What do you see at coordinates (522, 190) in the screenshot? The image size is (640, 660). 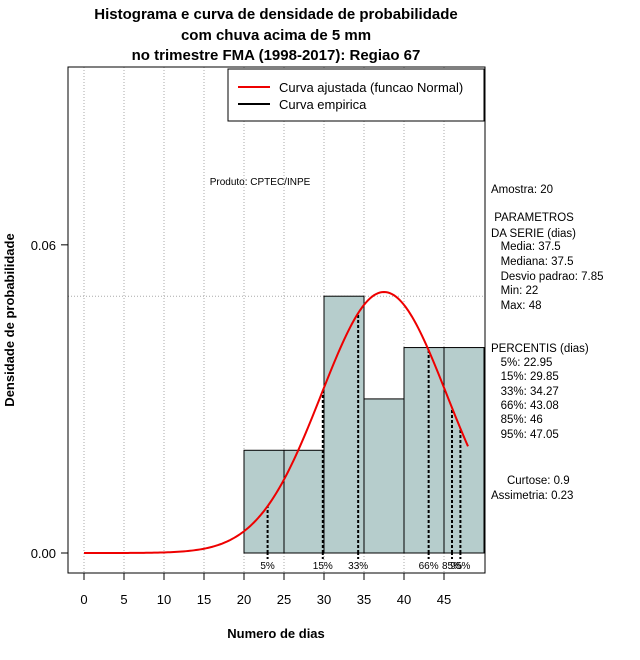 I see `stat-line-1: Amostra: 20` at bounding box center [522, 190].